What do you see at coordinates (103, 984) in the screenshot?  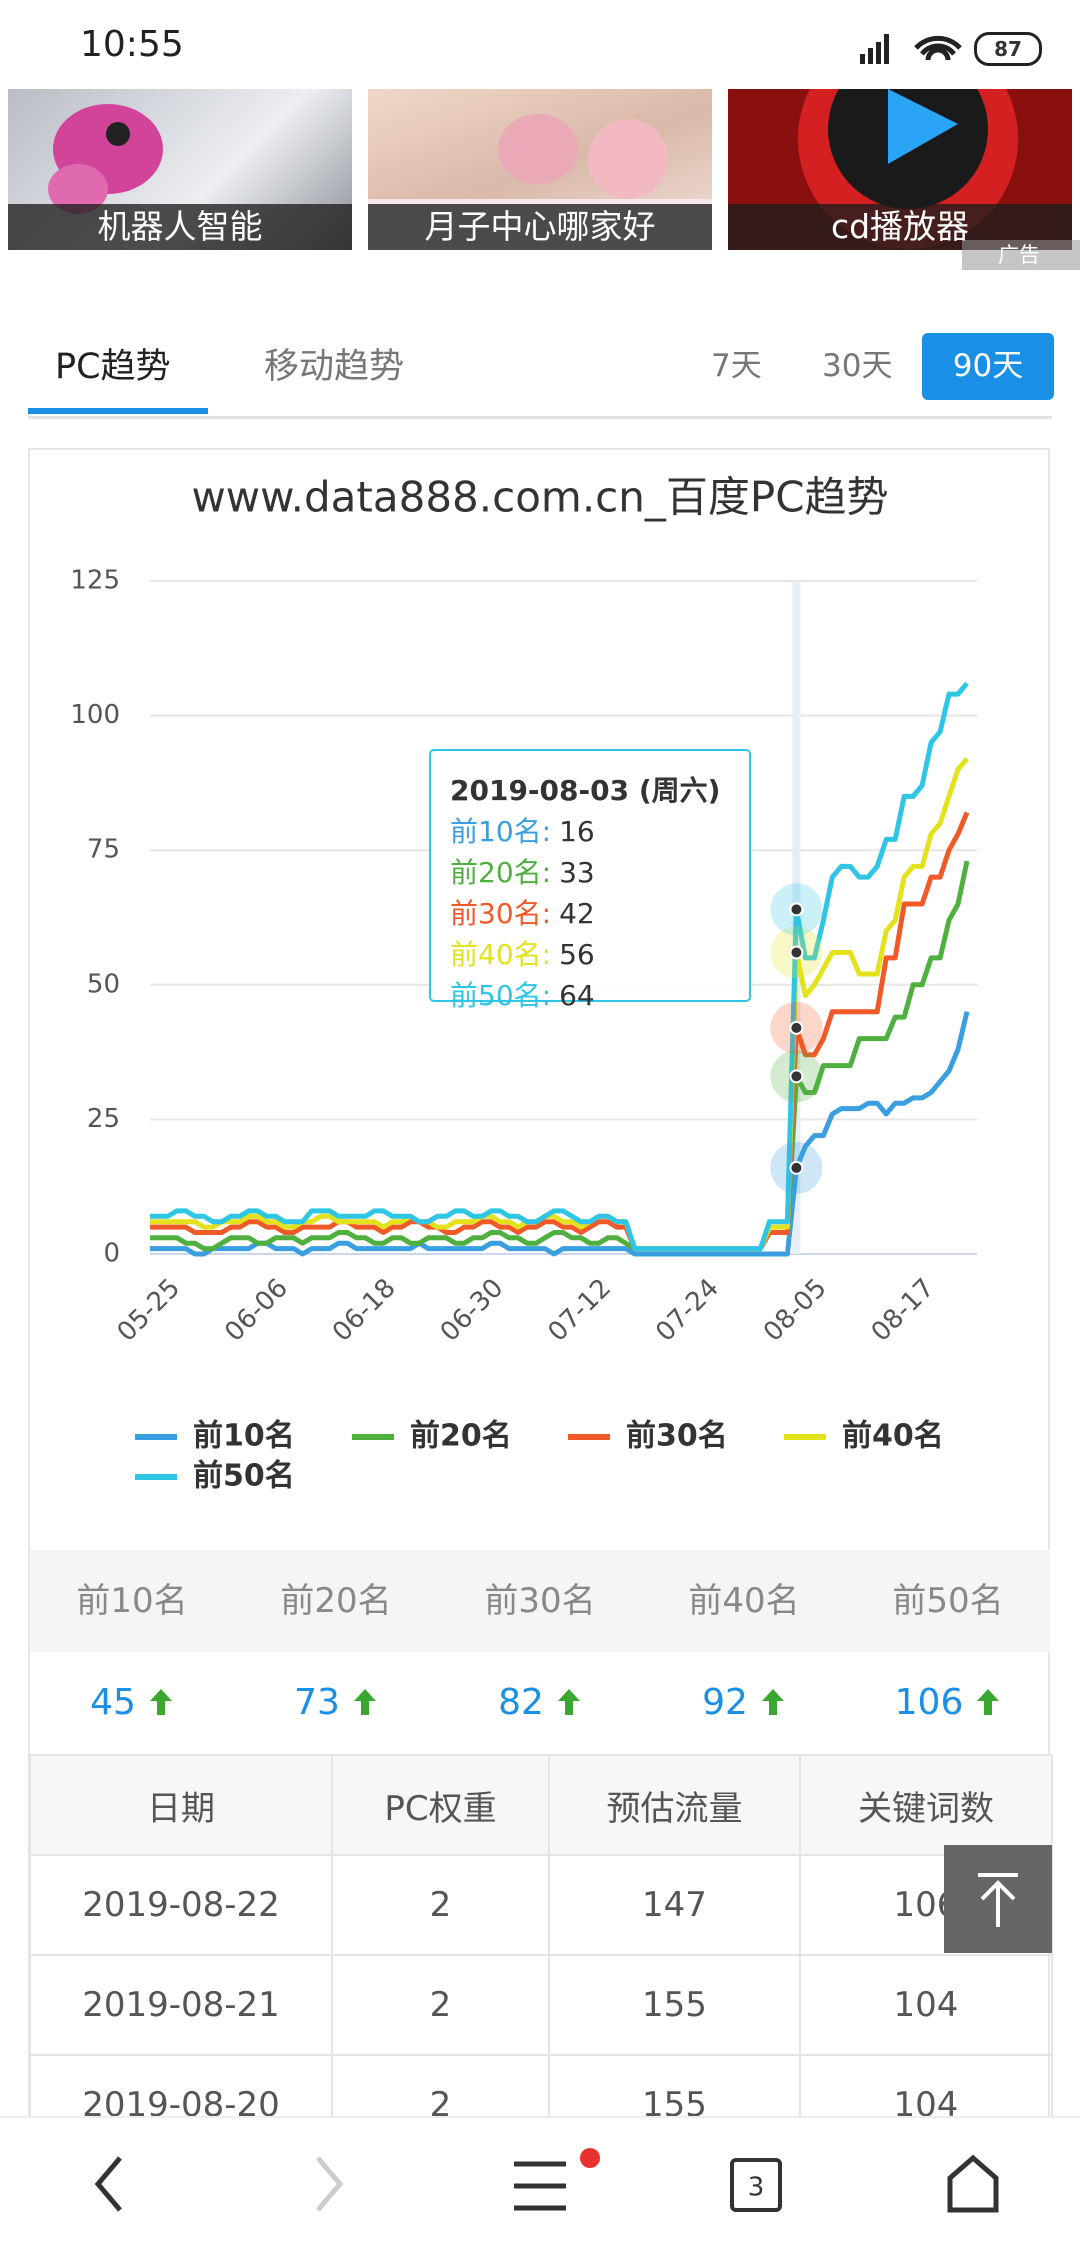 I see `y-tick-label: 50` at bounding box center [103, 984].